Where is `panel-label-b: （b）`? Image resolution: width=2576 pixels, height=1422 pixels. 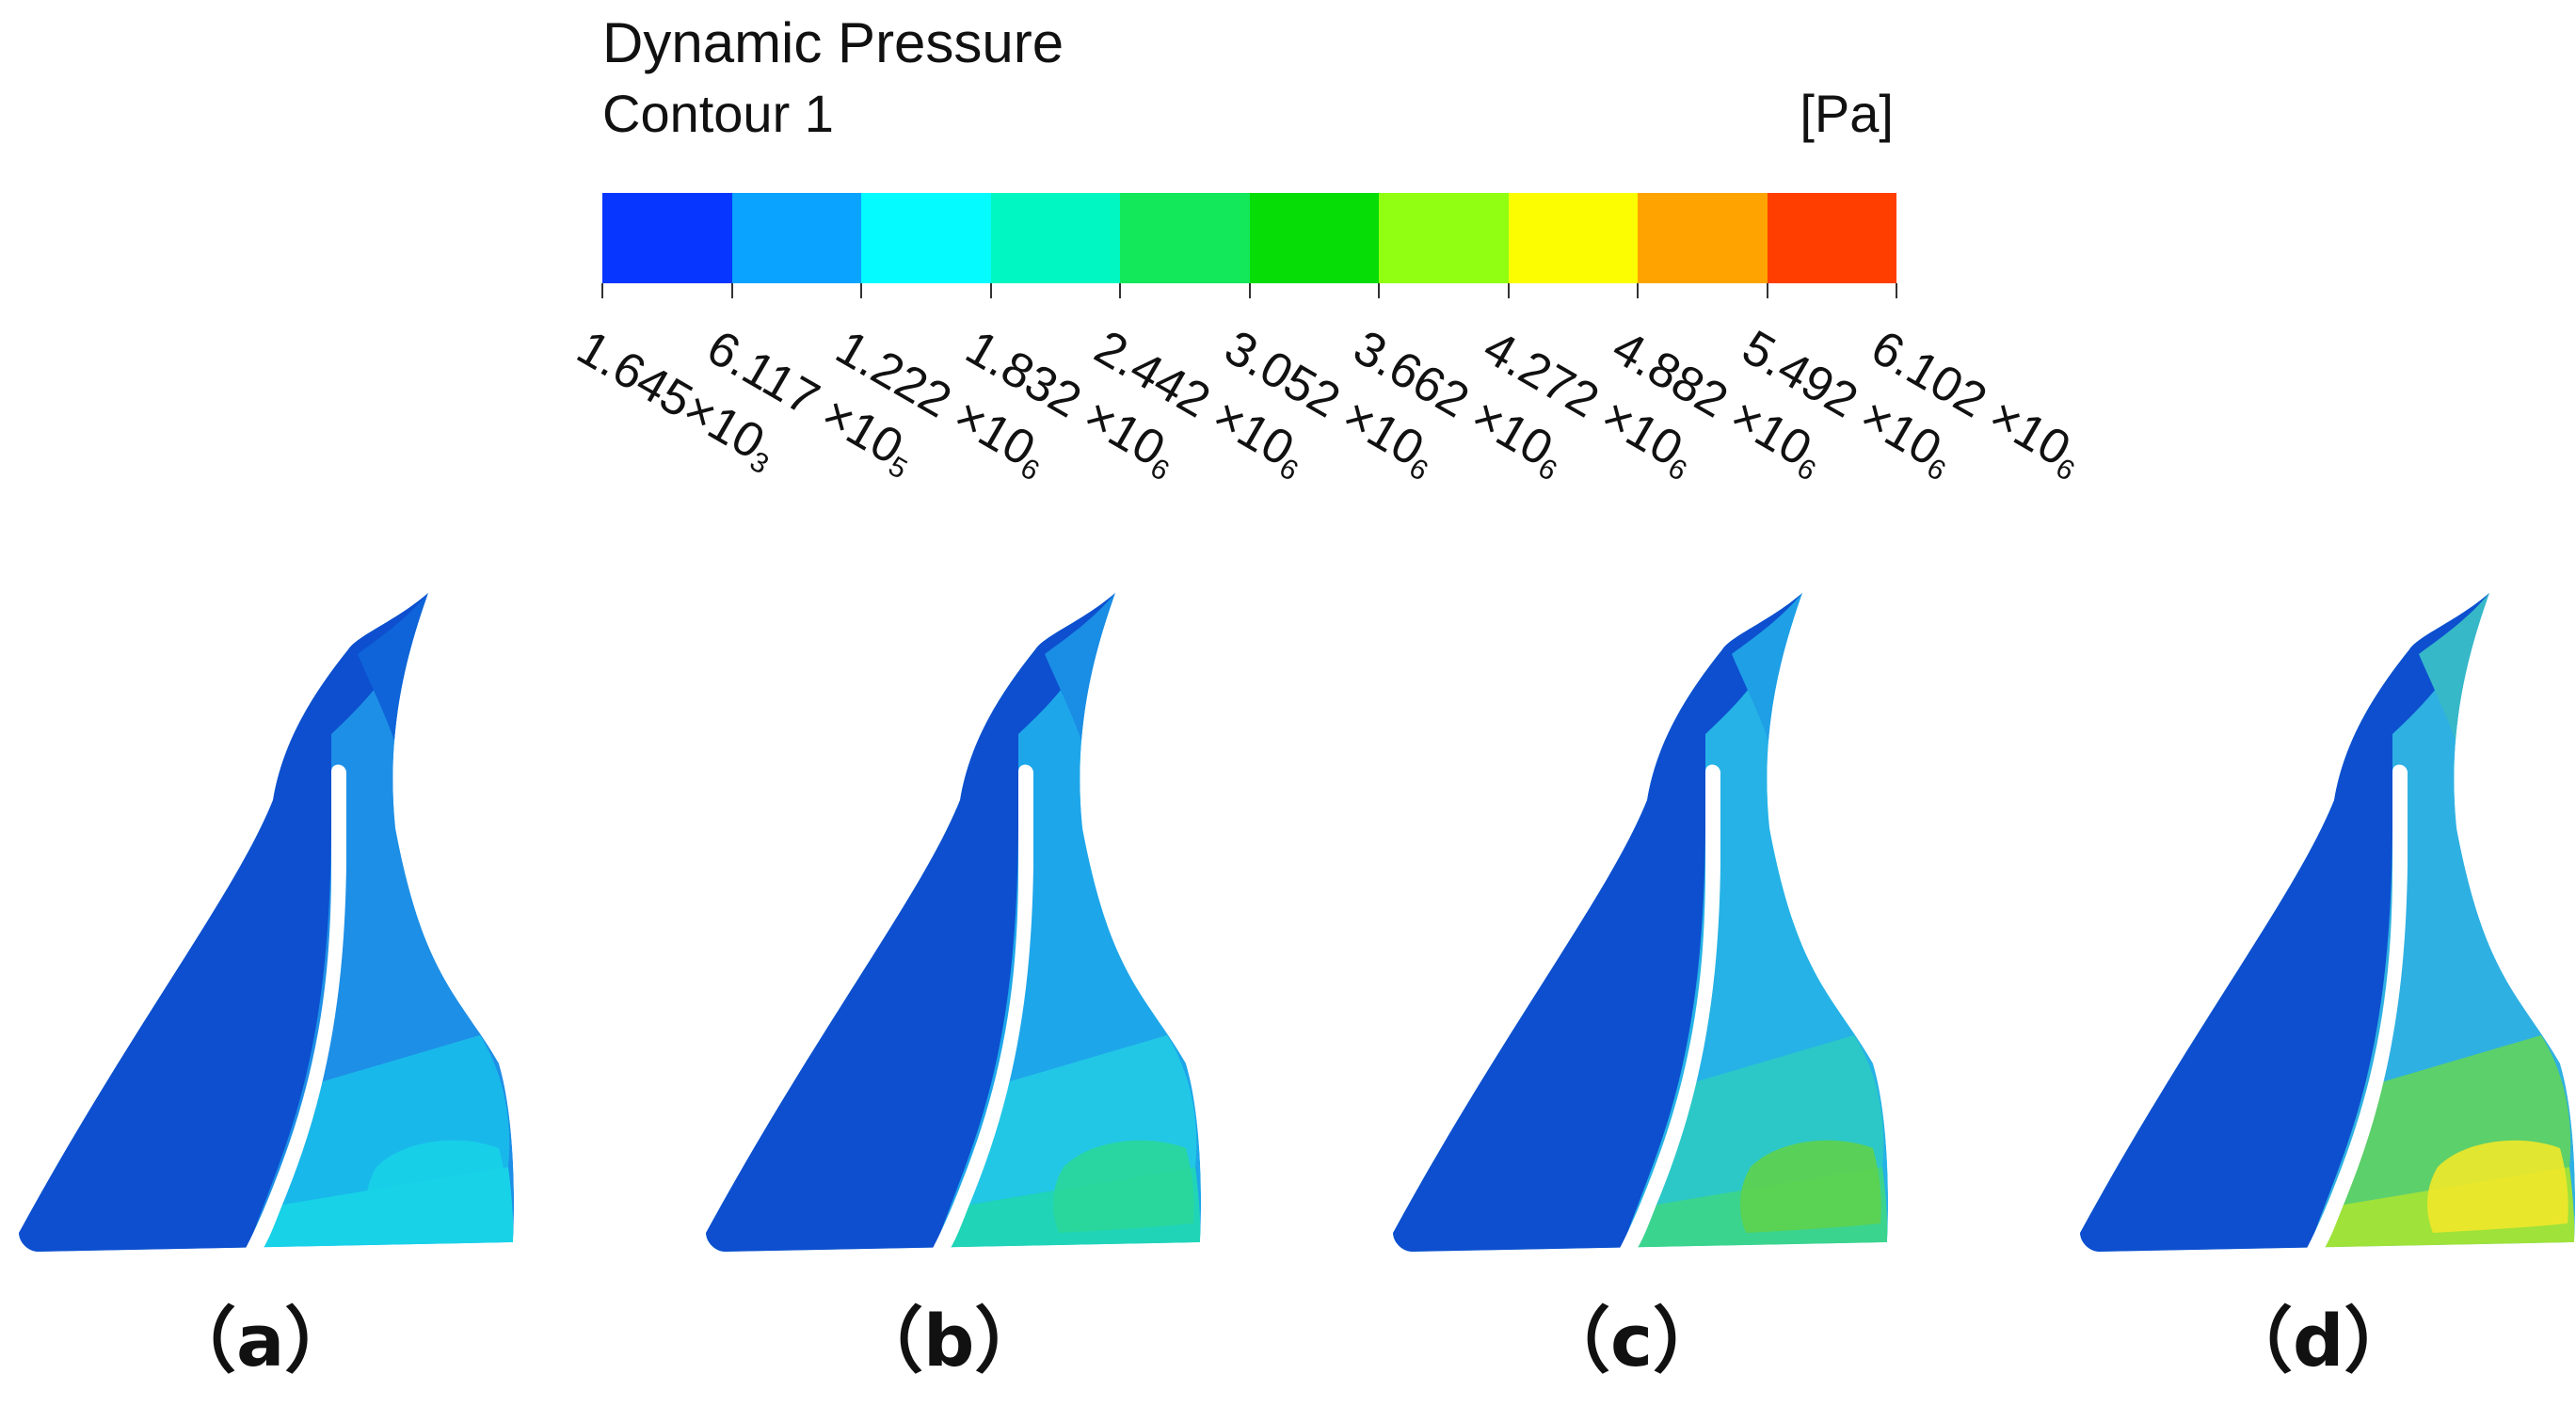 panel-label-b: （b） is located at coordinates (949, 1340).